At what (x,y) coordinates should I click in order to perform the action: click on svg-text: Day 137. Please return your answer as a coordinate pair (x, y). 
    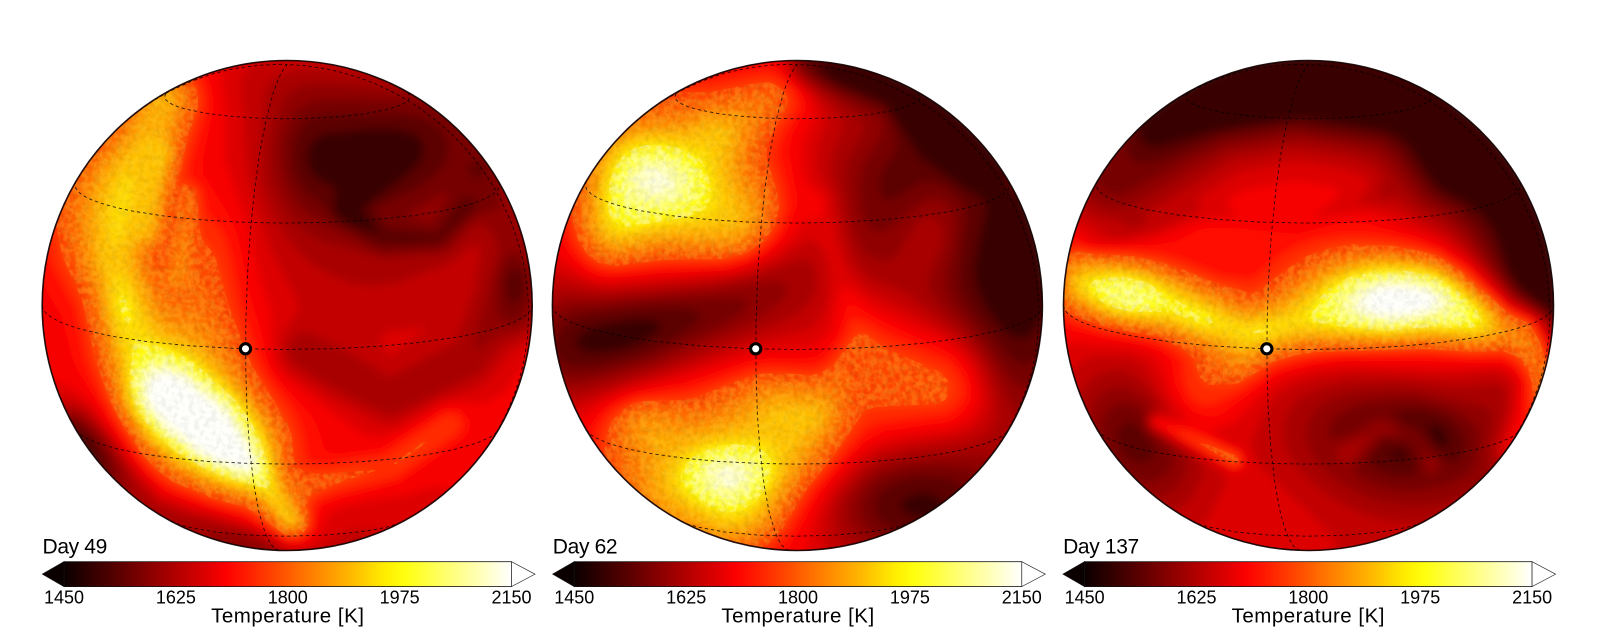
    Looking at the image, I should click on (1101, 547).